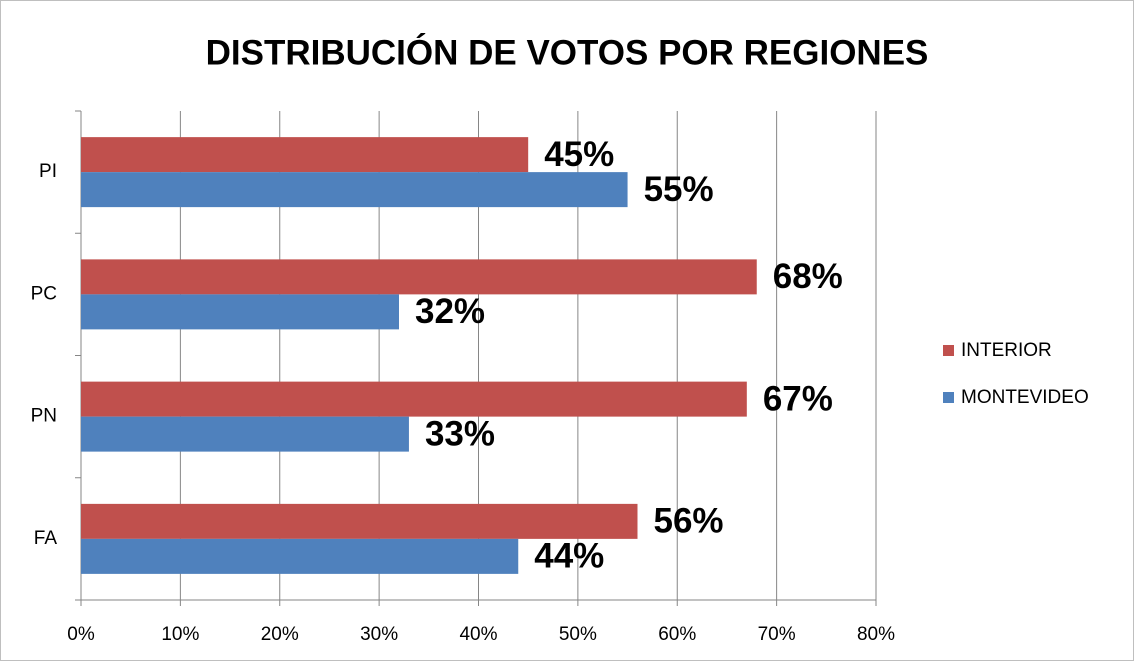  I want to click on x-tick-label: 60%, so click(677, 634).